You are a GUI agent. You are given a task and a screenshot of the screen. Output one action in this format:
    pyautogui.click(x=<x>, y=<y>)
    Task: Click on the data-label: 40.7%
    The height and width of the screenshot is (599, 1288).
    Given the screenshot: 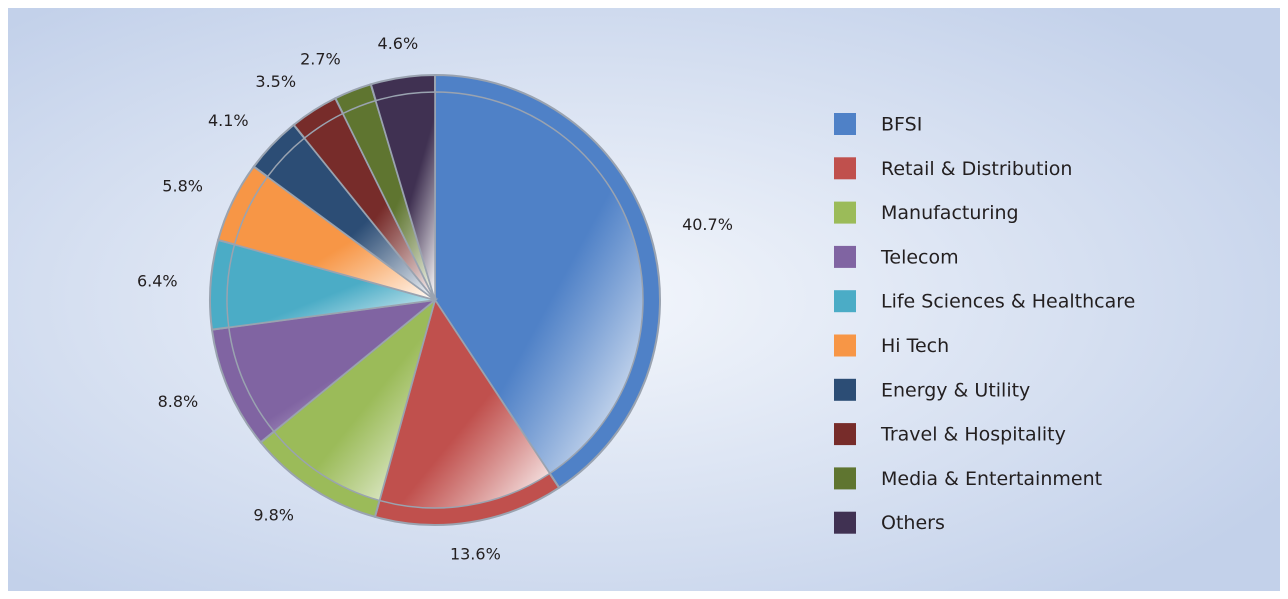 What is the action you would take?
    pyautogui.click(x=707, y=224)
    